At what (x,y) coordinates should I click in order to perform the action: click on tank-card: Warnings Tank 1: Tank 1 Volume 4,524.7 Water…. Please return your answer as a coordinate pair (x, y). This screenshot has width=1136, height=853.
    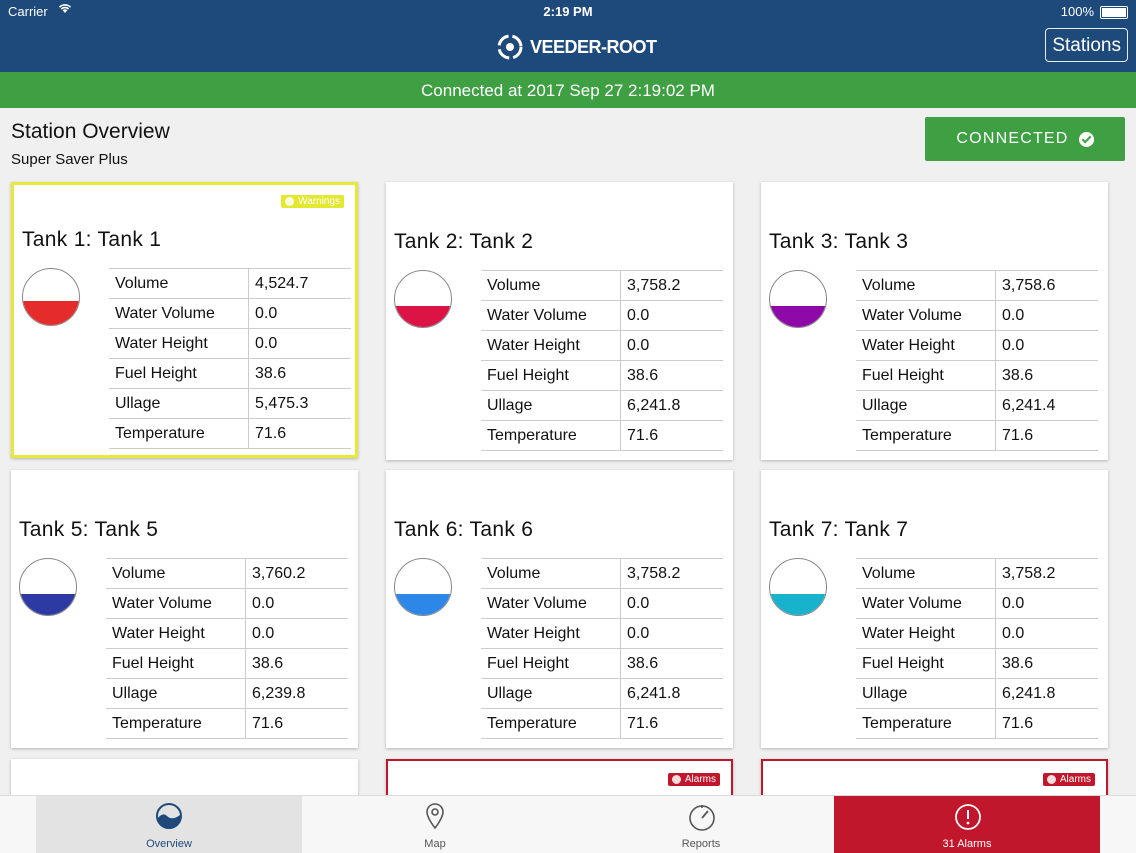
    Looking at the image, I should click on (184, 320).